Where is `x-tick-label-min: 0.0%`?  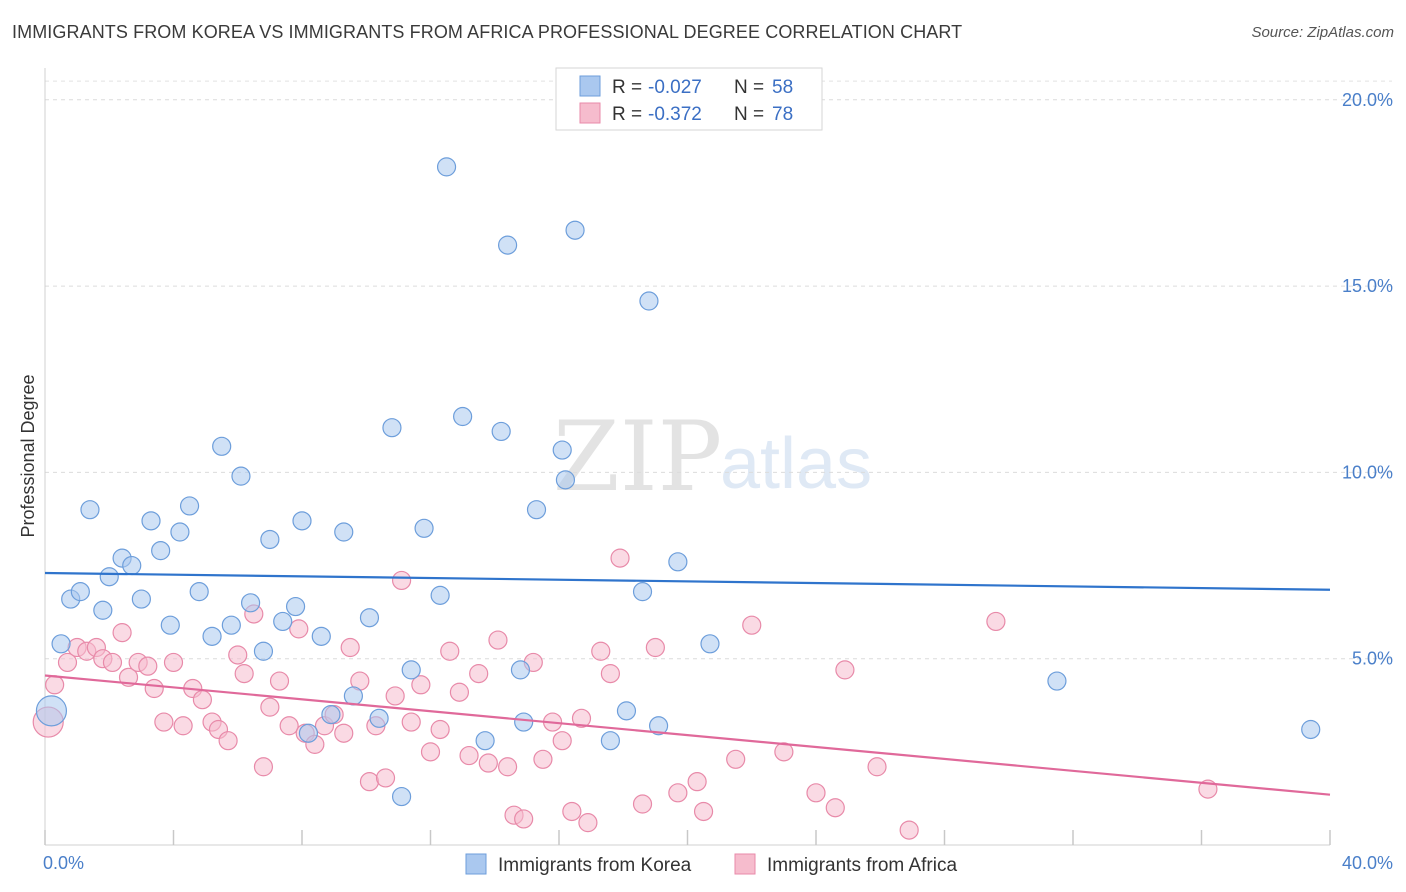
x-tick-label-min: 0.0% is located at coordinates (63, 863).